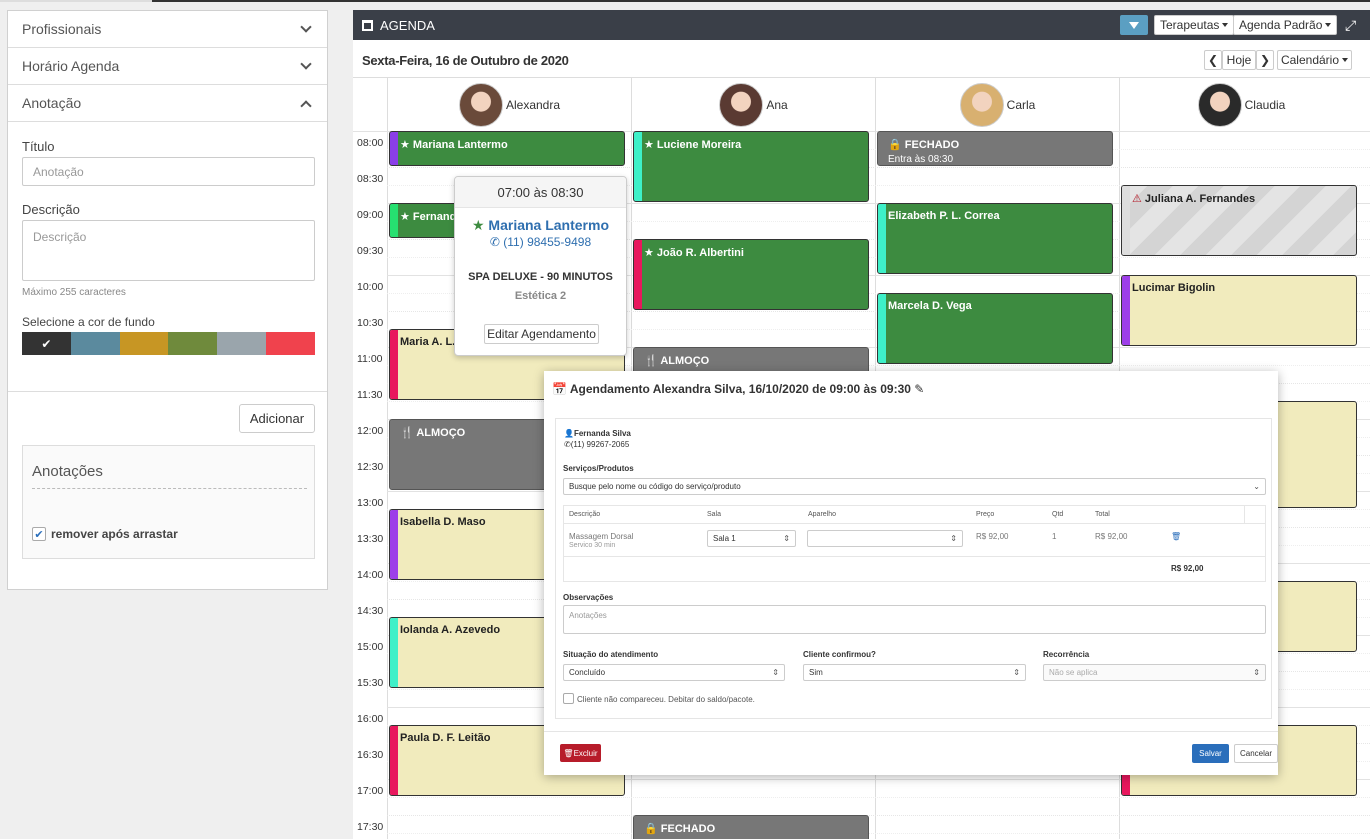 This screenshot has width=1370, height=839. I want to click on time-label: 10:30, so click(370, 323).